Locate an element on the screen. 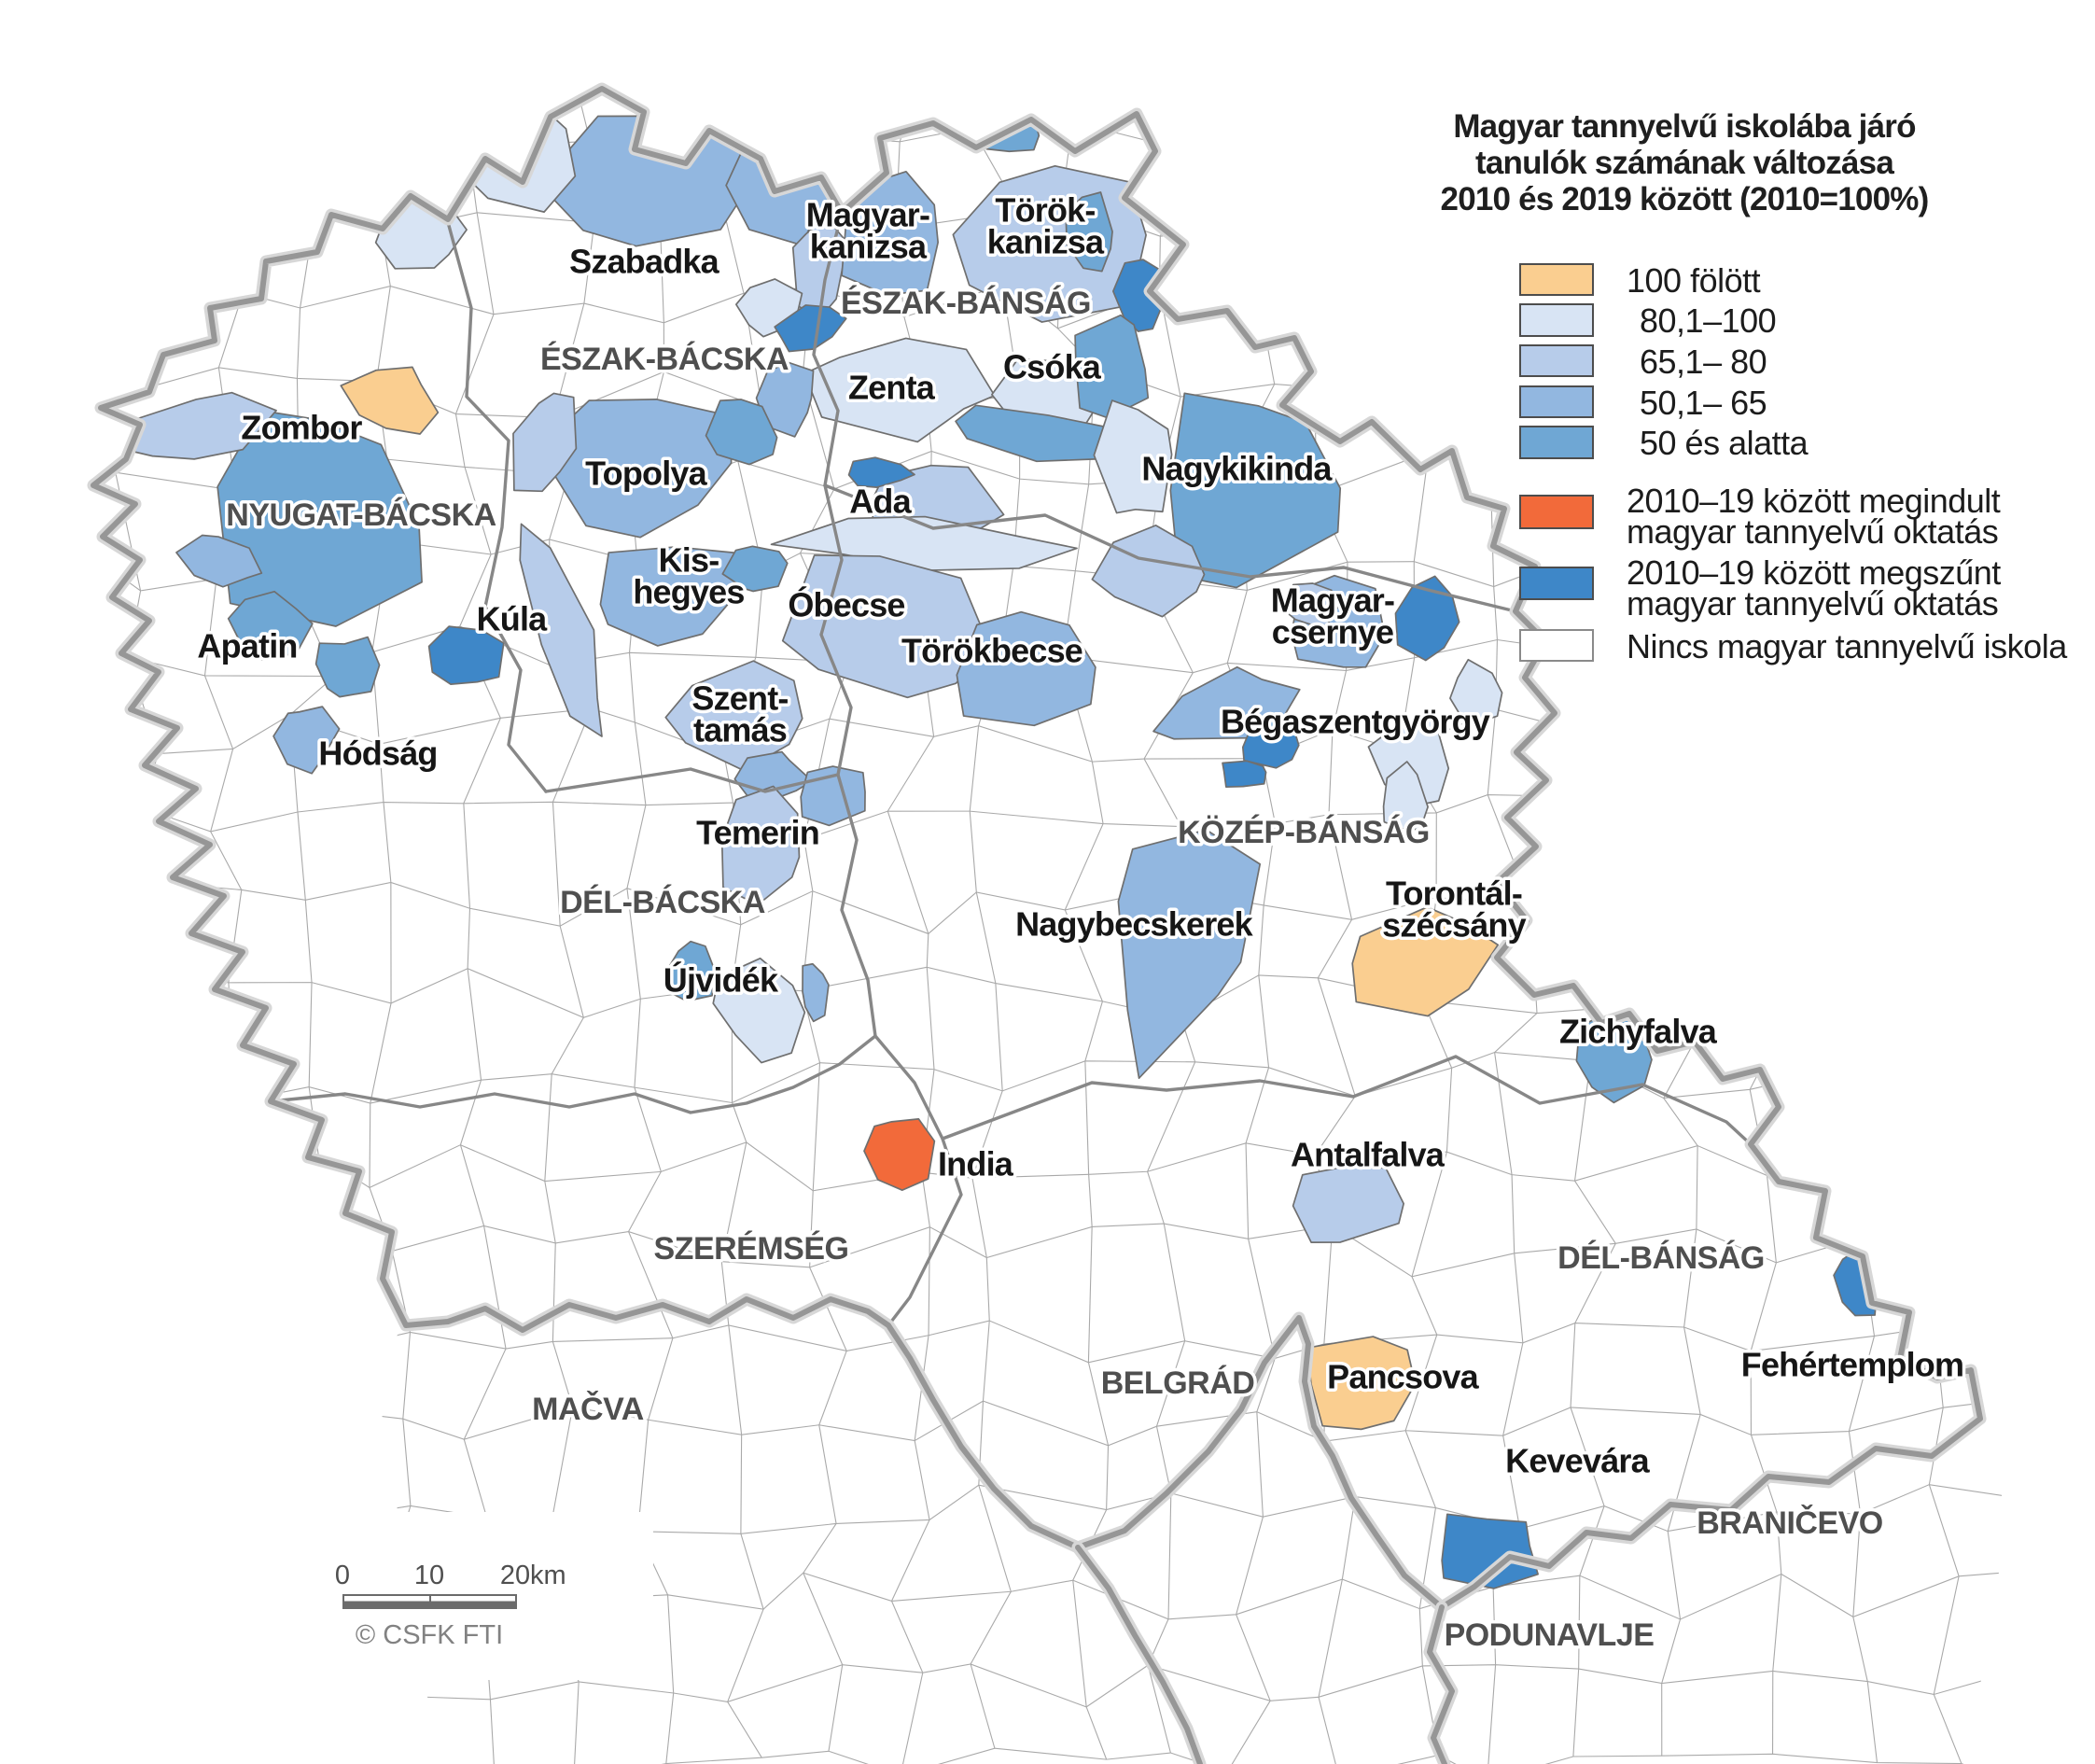 This screenshot has height=1764, width=2095. place-label: Antalfalva is located at coordinates (1368, 1155).